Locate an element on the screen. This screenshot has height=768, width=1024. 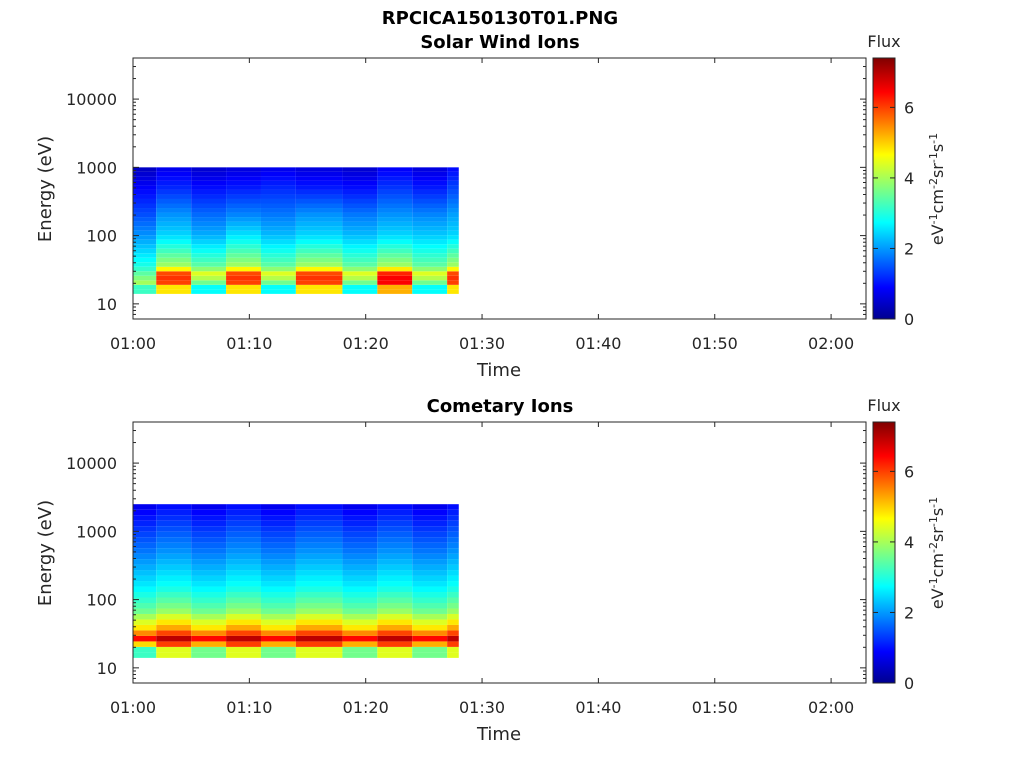
figure-title: RPCICA150130T01.PNG is located at coordinates (500, 18).